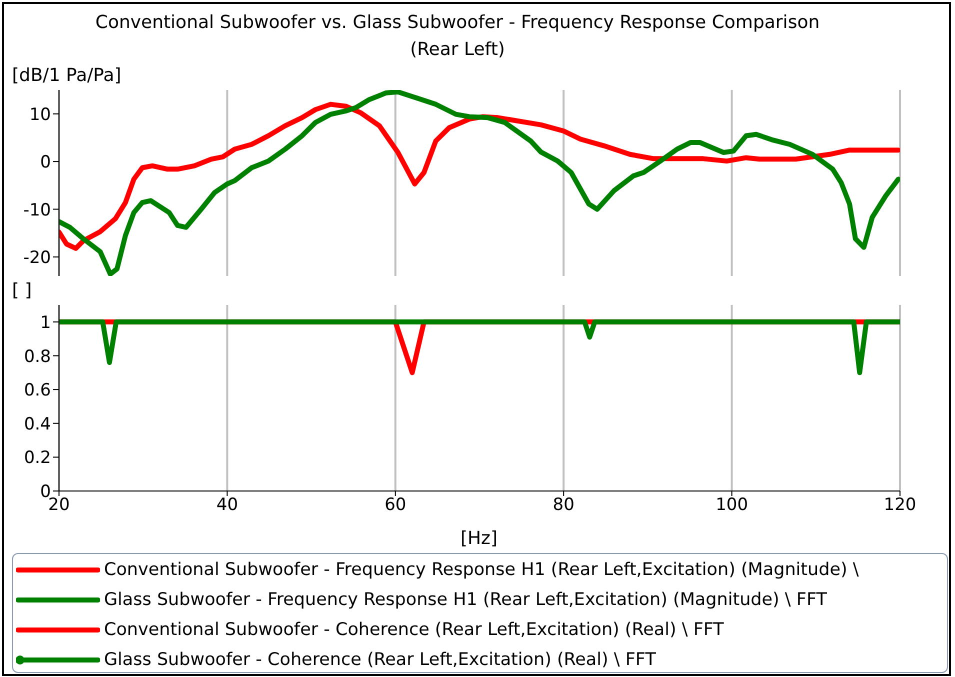 The width and height of the screenshot is (955, 677). I want to click on legend-label: Glass Subwoofer - Coherence (Rear Left,Excitation) (Real) \ FFT, so click(380, 660).